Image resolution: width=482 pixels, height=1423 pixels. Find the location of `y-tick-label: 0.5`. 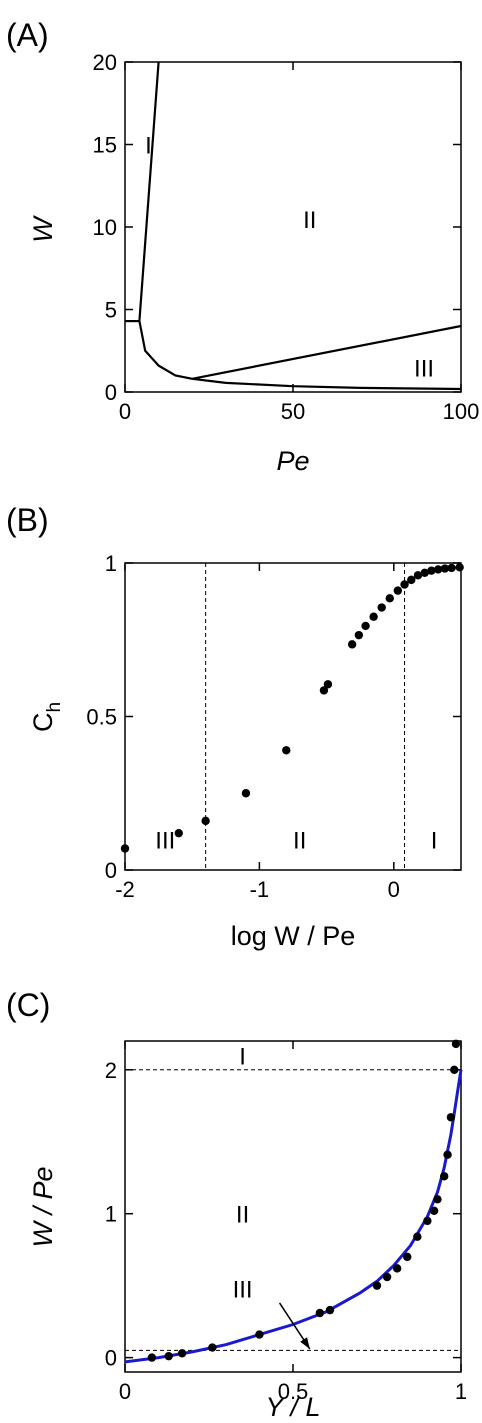

y-tick-label: 0.5 is located at coordinates (101, 717).